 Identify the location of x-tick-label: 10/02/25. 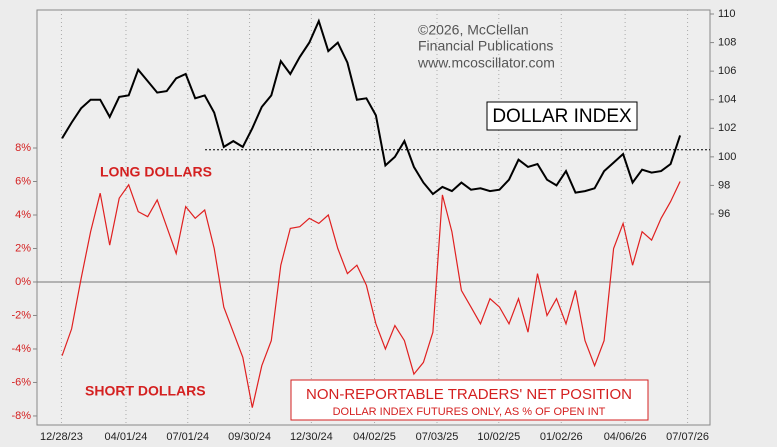
(498, 437).